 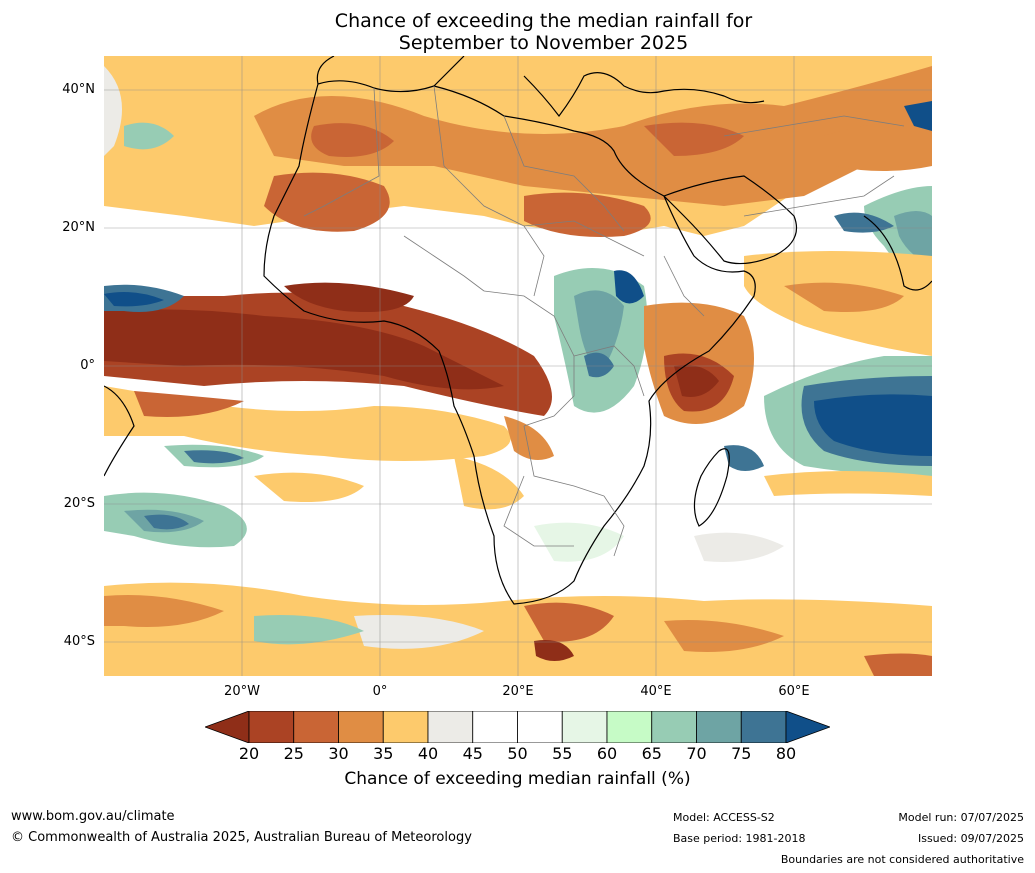 What do you see at coordinates (79, 641) in the screenshot?
I see `lat-label-40s: 40°S` at bounding box center [79, 641].